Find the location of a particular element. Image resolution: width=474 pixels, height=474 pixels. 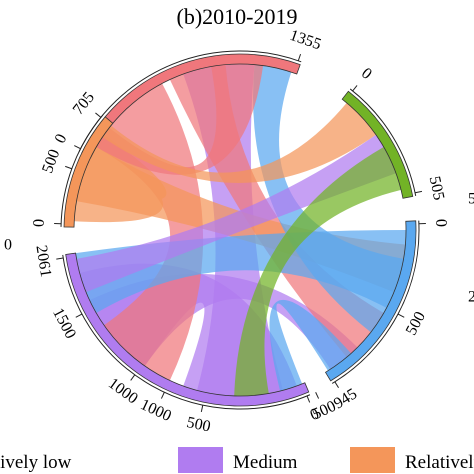

chart-title: (b)2010-2019 is located at coordinates (237, 16).